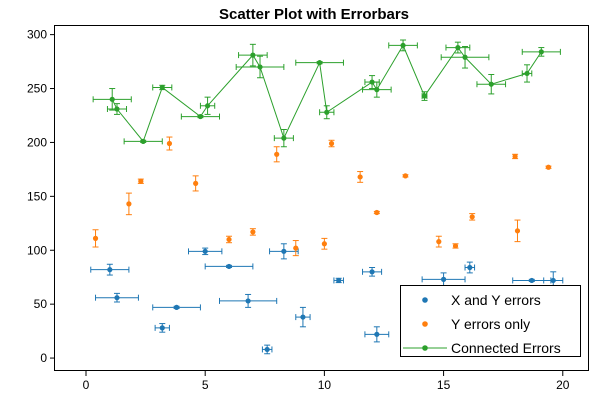 The image size is (600, 400). Describe the element at coordinates (444, 385) in the screenshot. I see `x-tick-label: 15` at that location.